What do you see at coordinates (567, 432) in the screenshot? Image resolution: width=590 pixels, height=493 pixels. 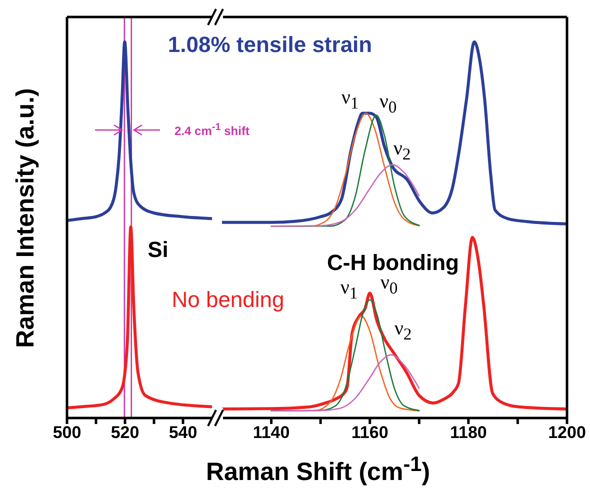 I see `x-tick-label: 1200` at bounding box center [567, 432].